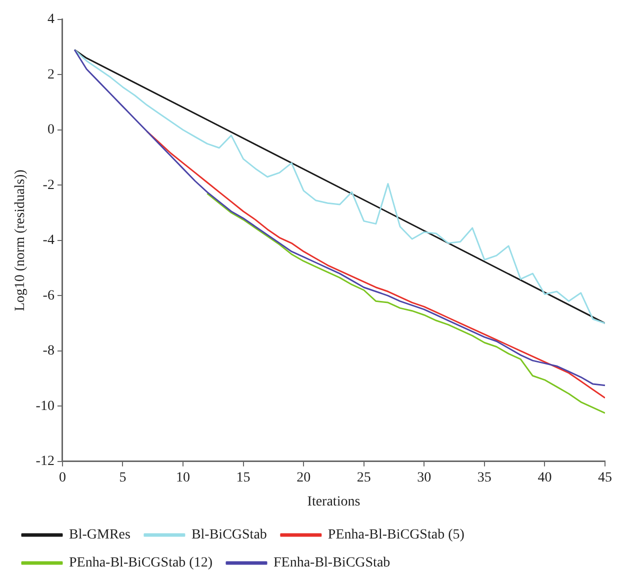 This screenshot has height=588, width=623. Describe the element at coordinates (45, 462) in the screenshot. I see `y-tick-label: -12` at that location.